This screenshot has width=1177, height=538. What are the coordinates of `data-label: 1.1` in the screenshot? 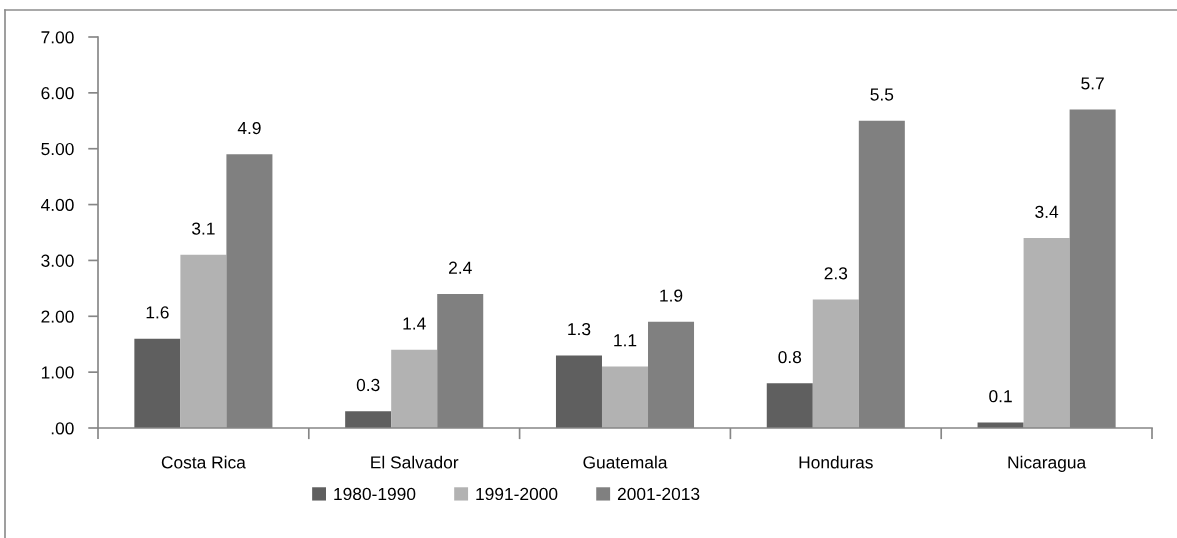 It's located at (625, 340).